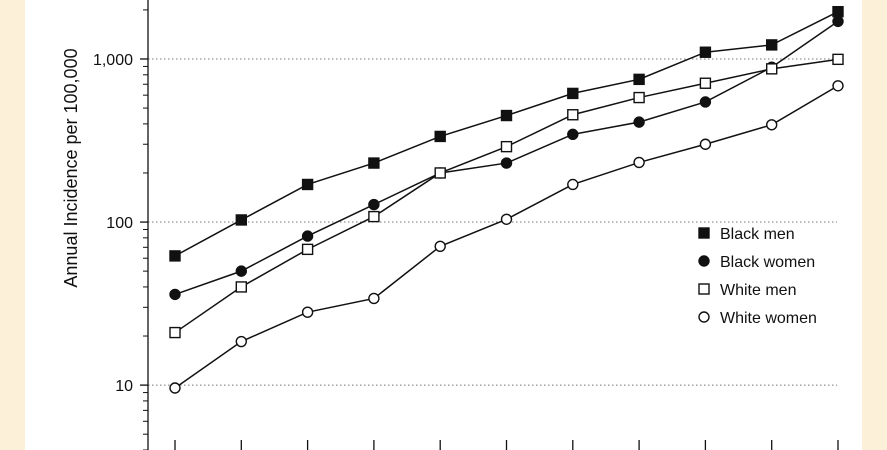 The height and width of the screenshot is (450, 887). Describe the element at coordinates (757, 234) in the screenshot. I see `legend-label-black-men: Black men` at that location.